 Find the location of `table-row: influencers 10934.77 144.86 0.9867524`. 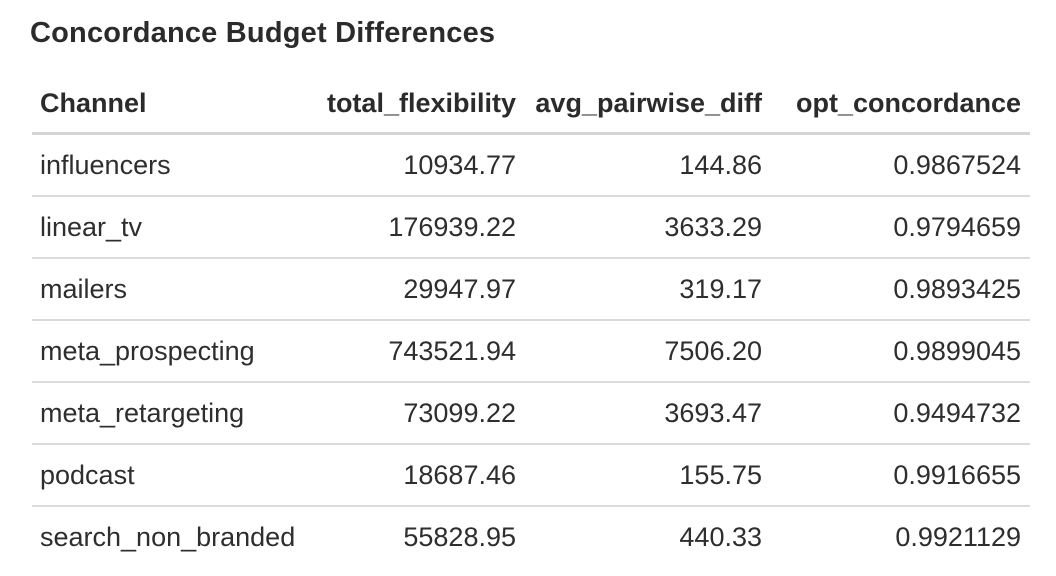

table-row: influencers 10934.77 144.86 0.9867524 is located at coordinates (531, 165).